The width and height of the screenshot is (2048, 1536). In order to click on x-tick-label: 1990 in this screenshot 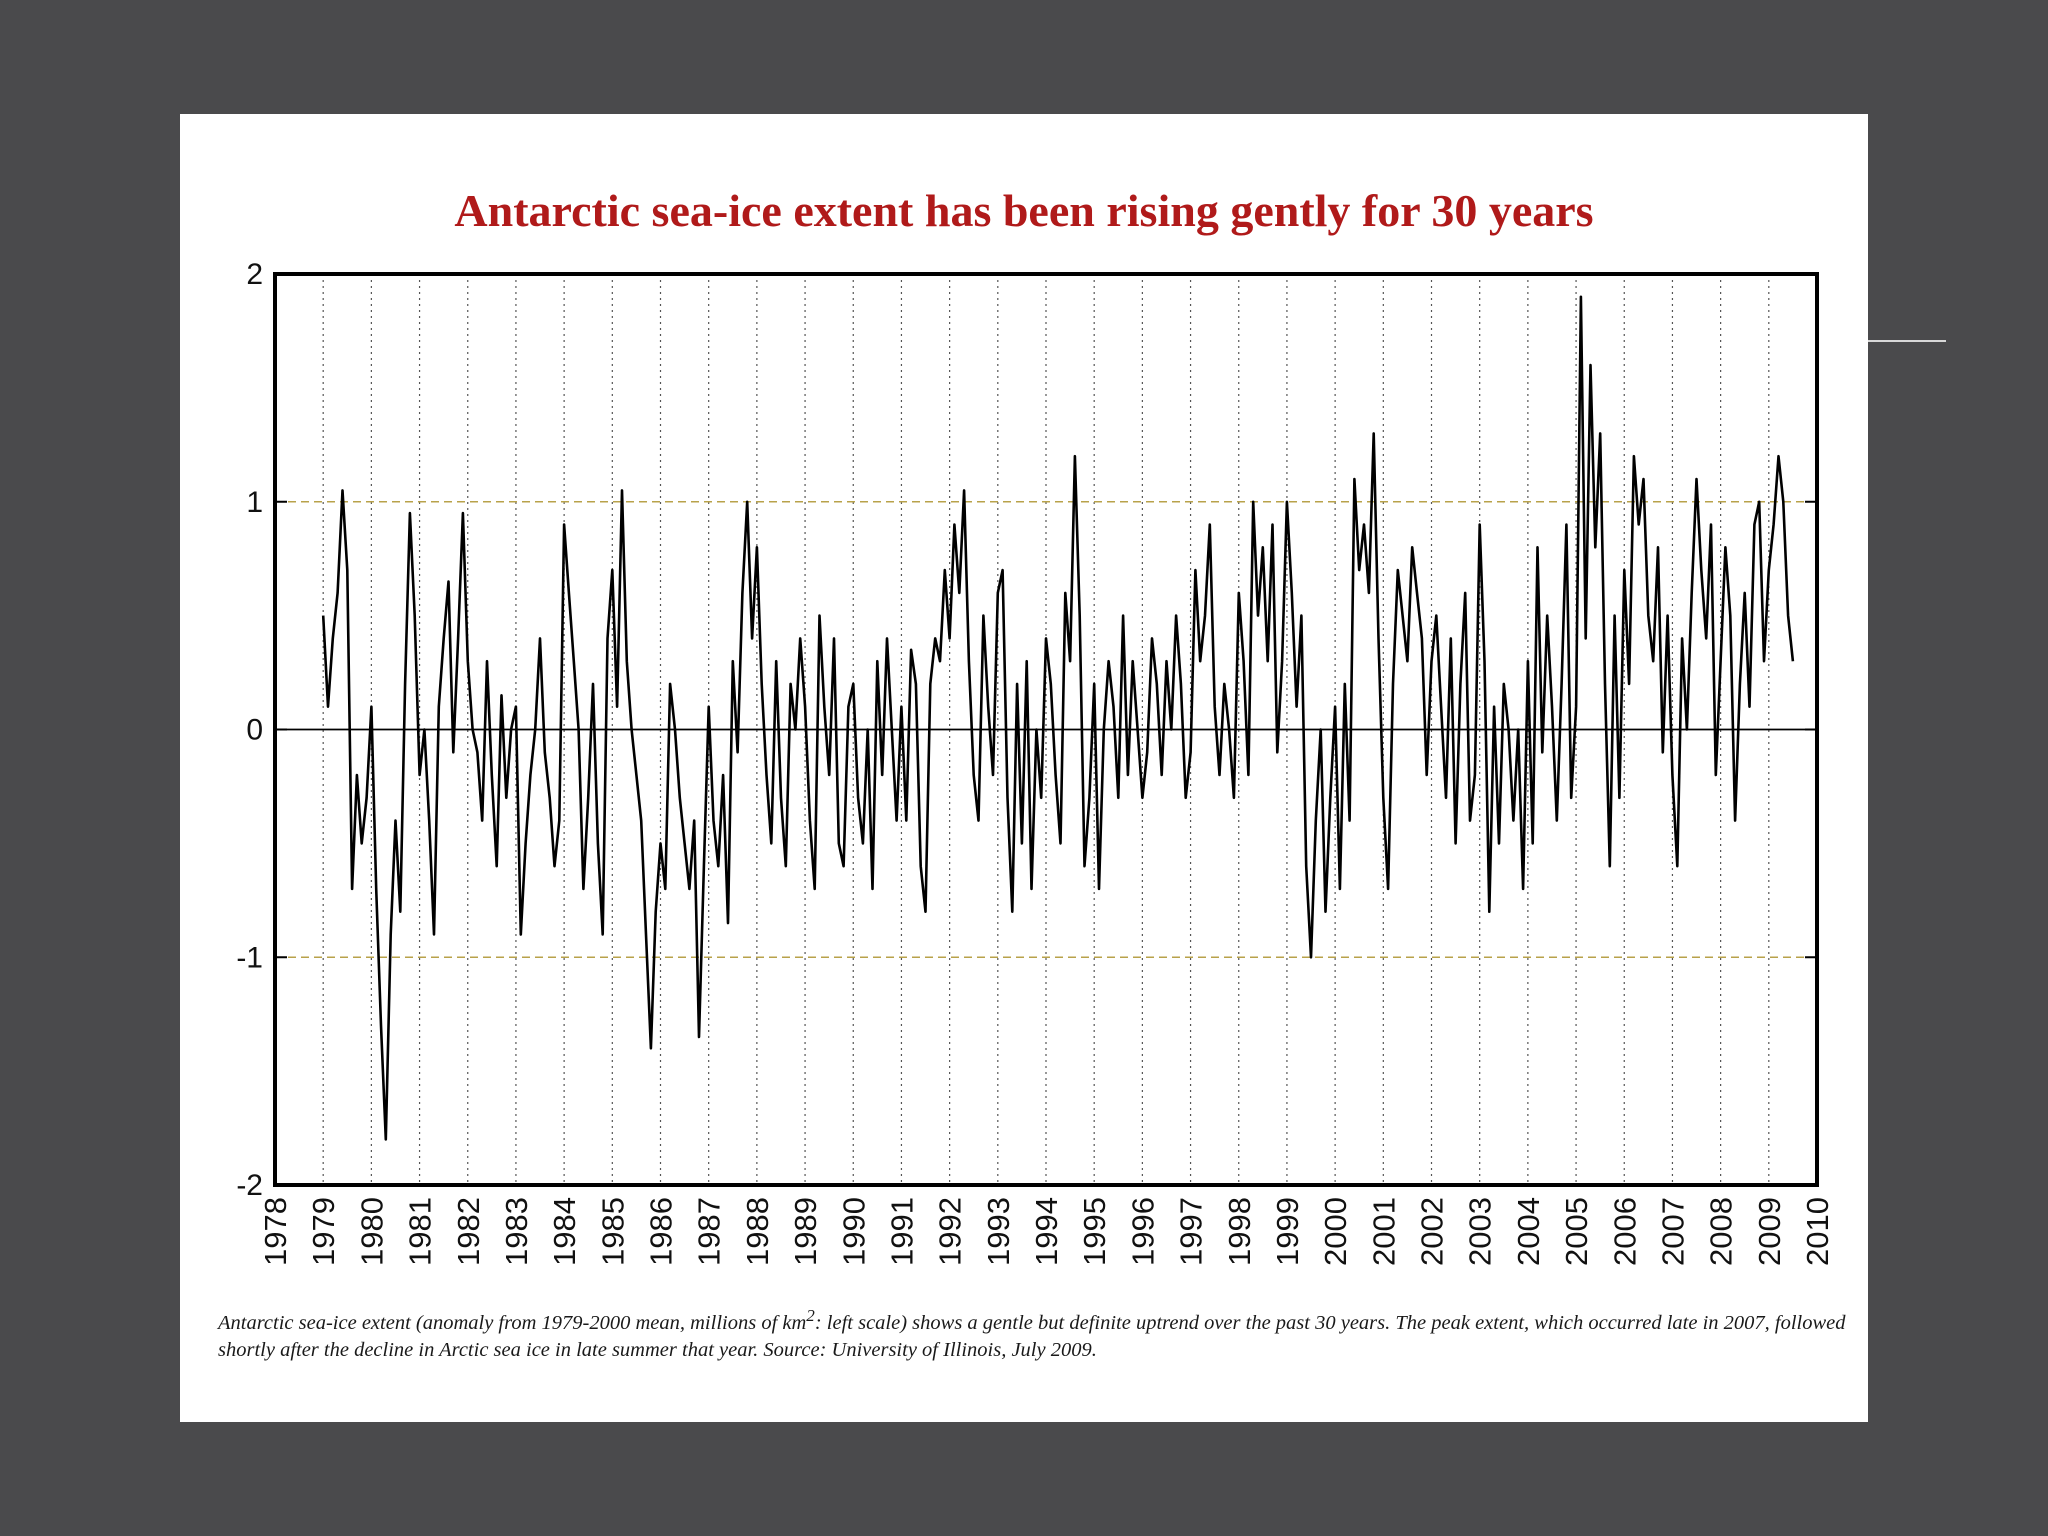, I will do `click(853, 1231)`.